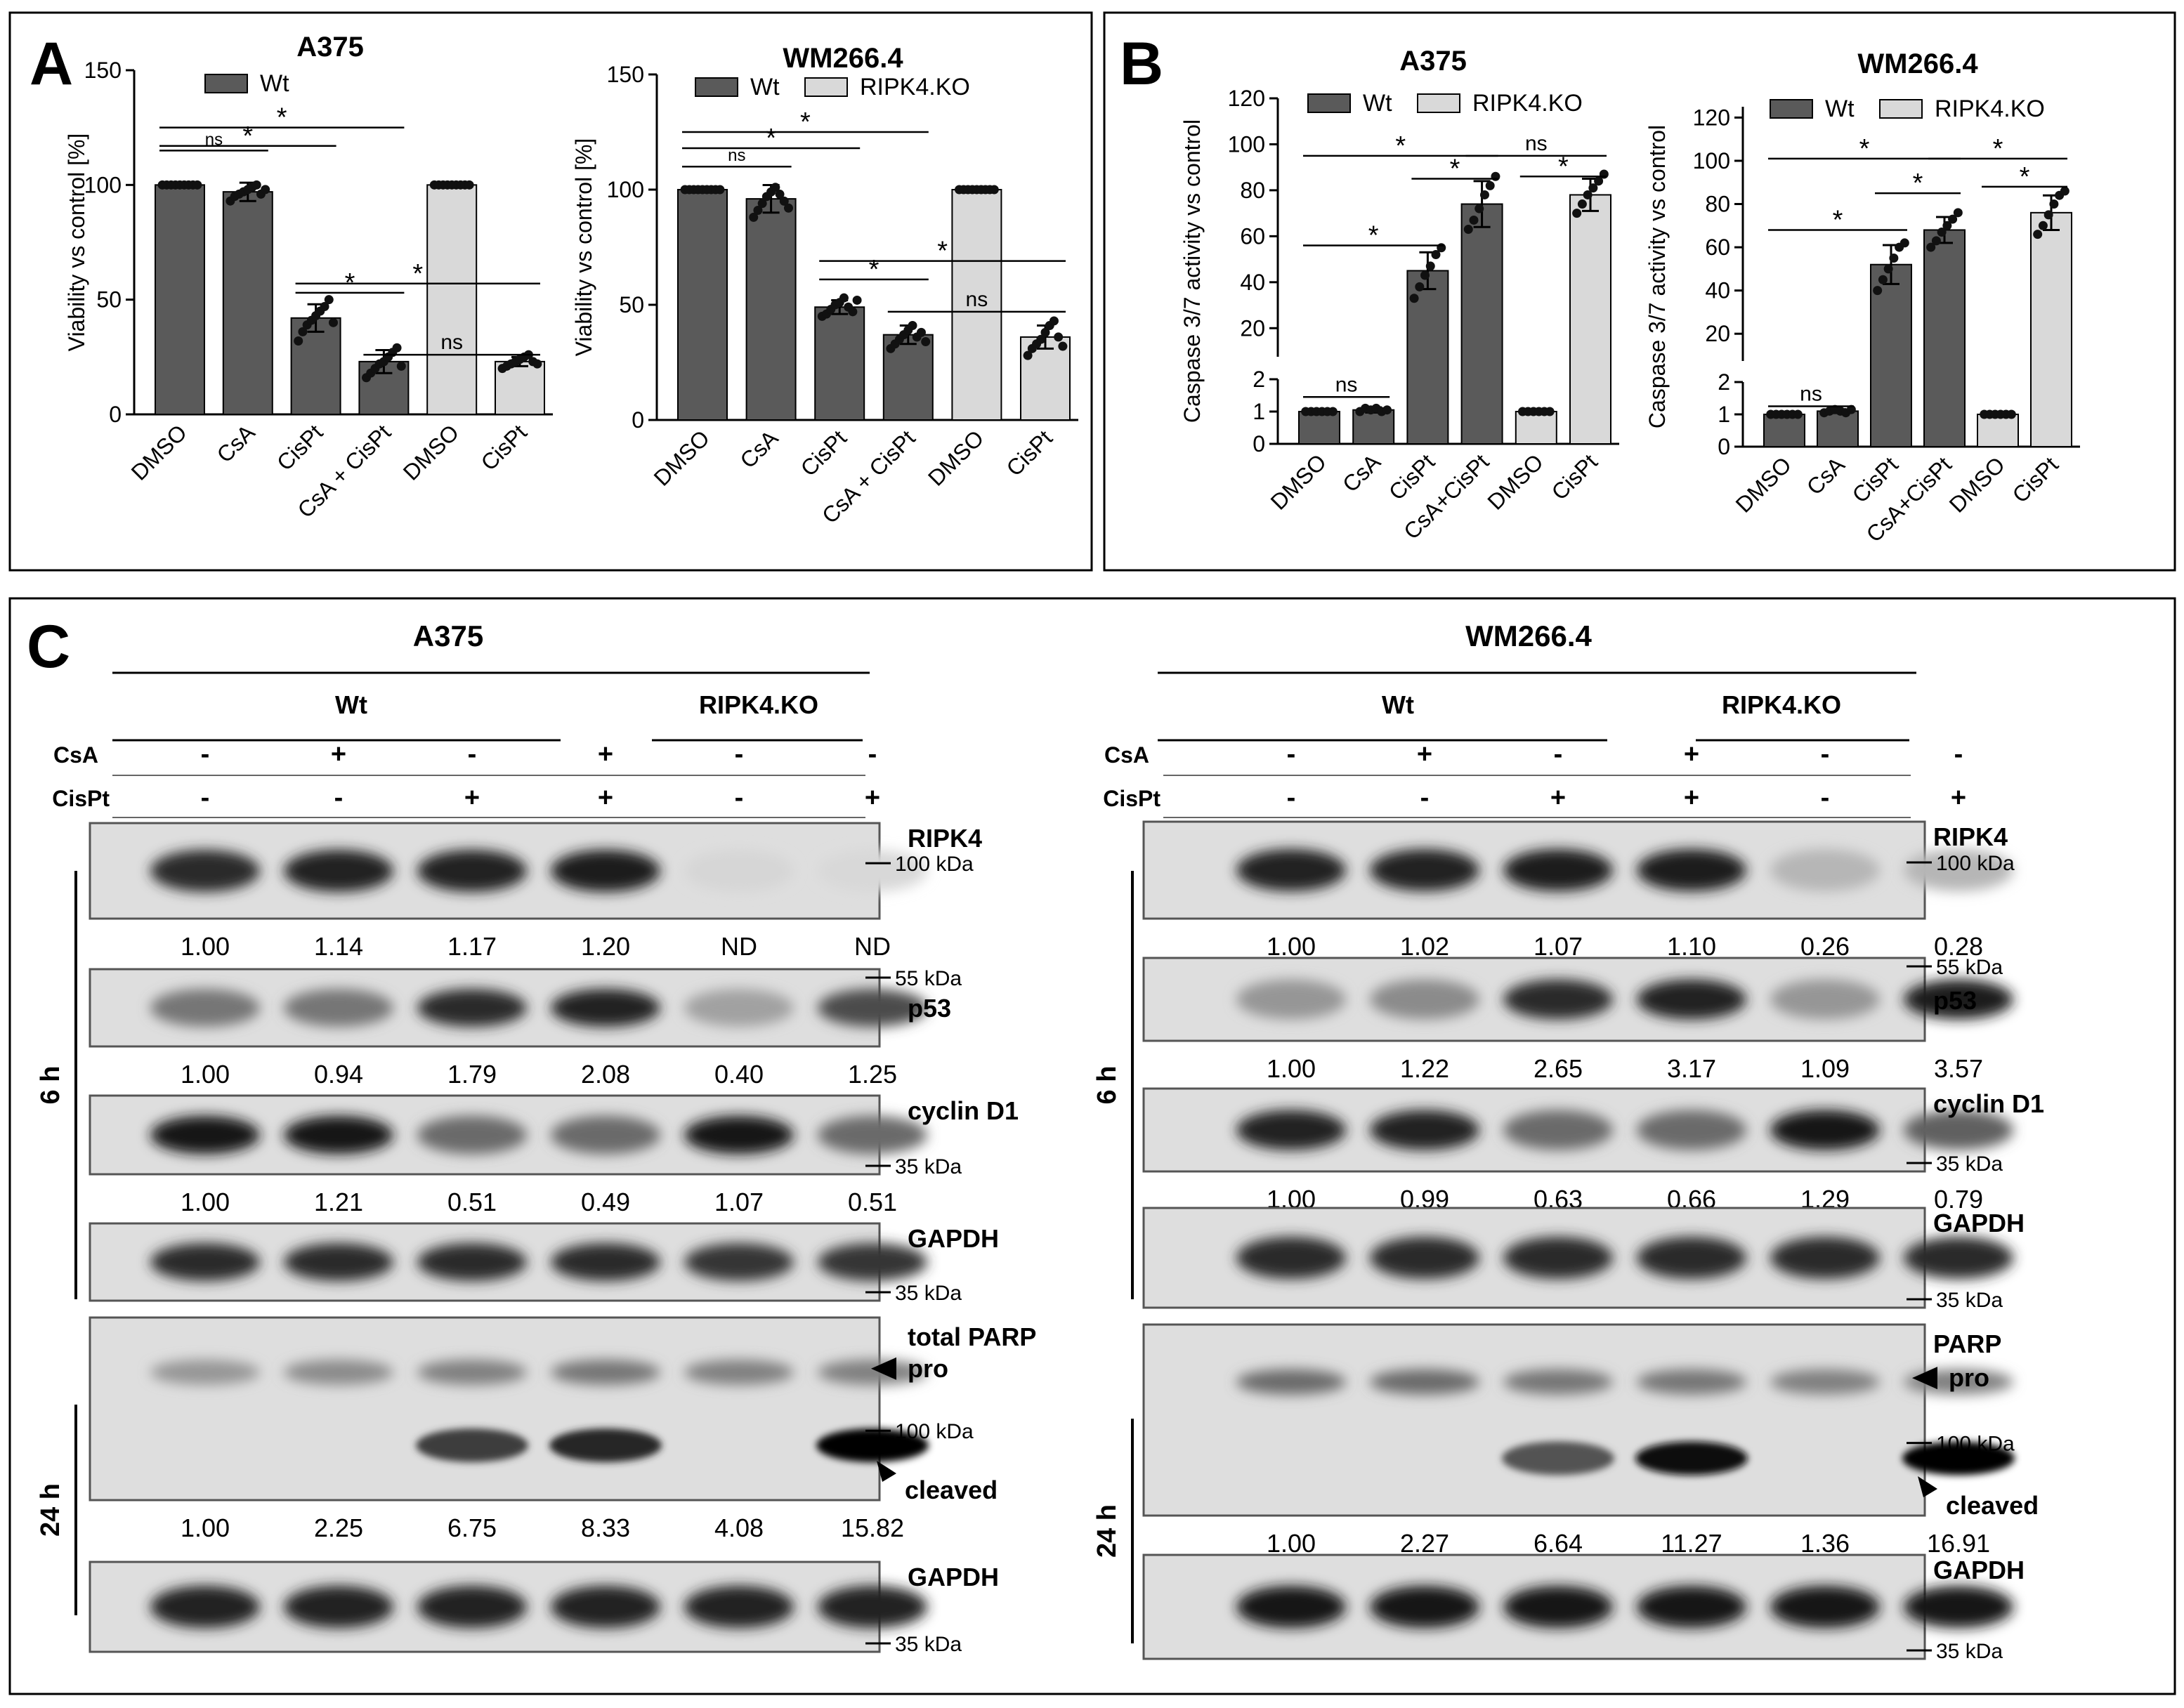  What do you see at coordinates (472, 1074) in the screenshot?
I see `densitometry-value: 1.79` at bounding box center [472, 1074].